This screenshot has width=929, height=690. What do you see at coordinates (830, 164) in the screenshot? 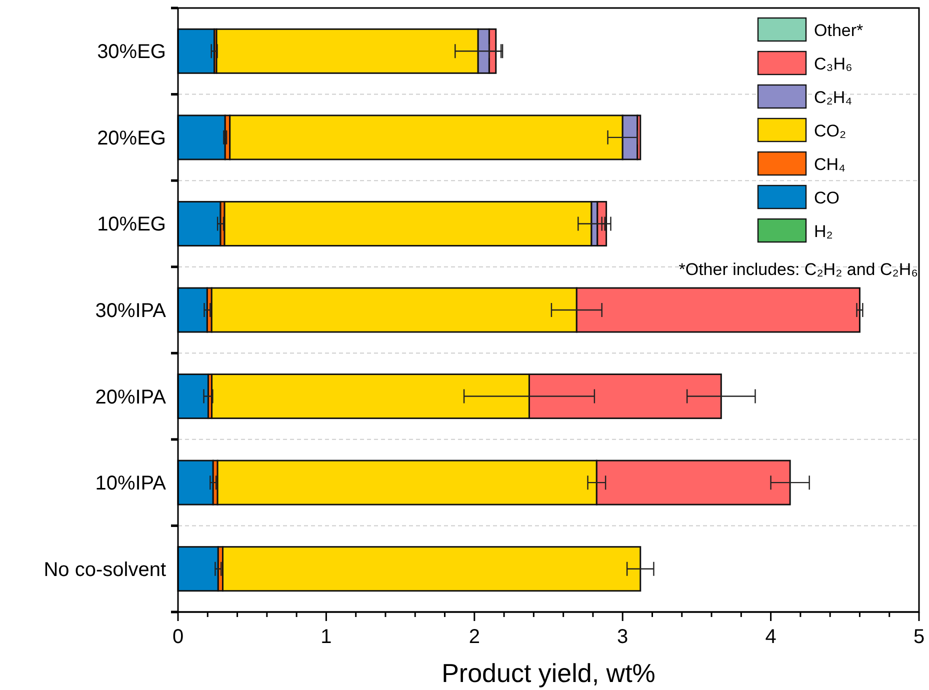
I see `legend-label: CH₄` at bounding box center [830, 164].